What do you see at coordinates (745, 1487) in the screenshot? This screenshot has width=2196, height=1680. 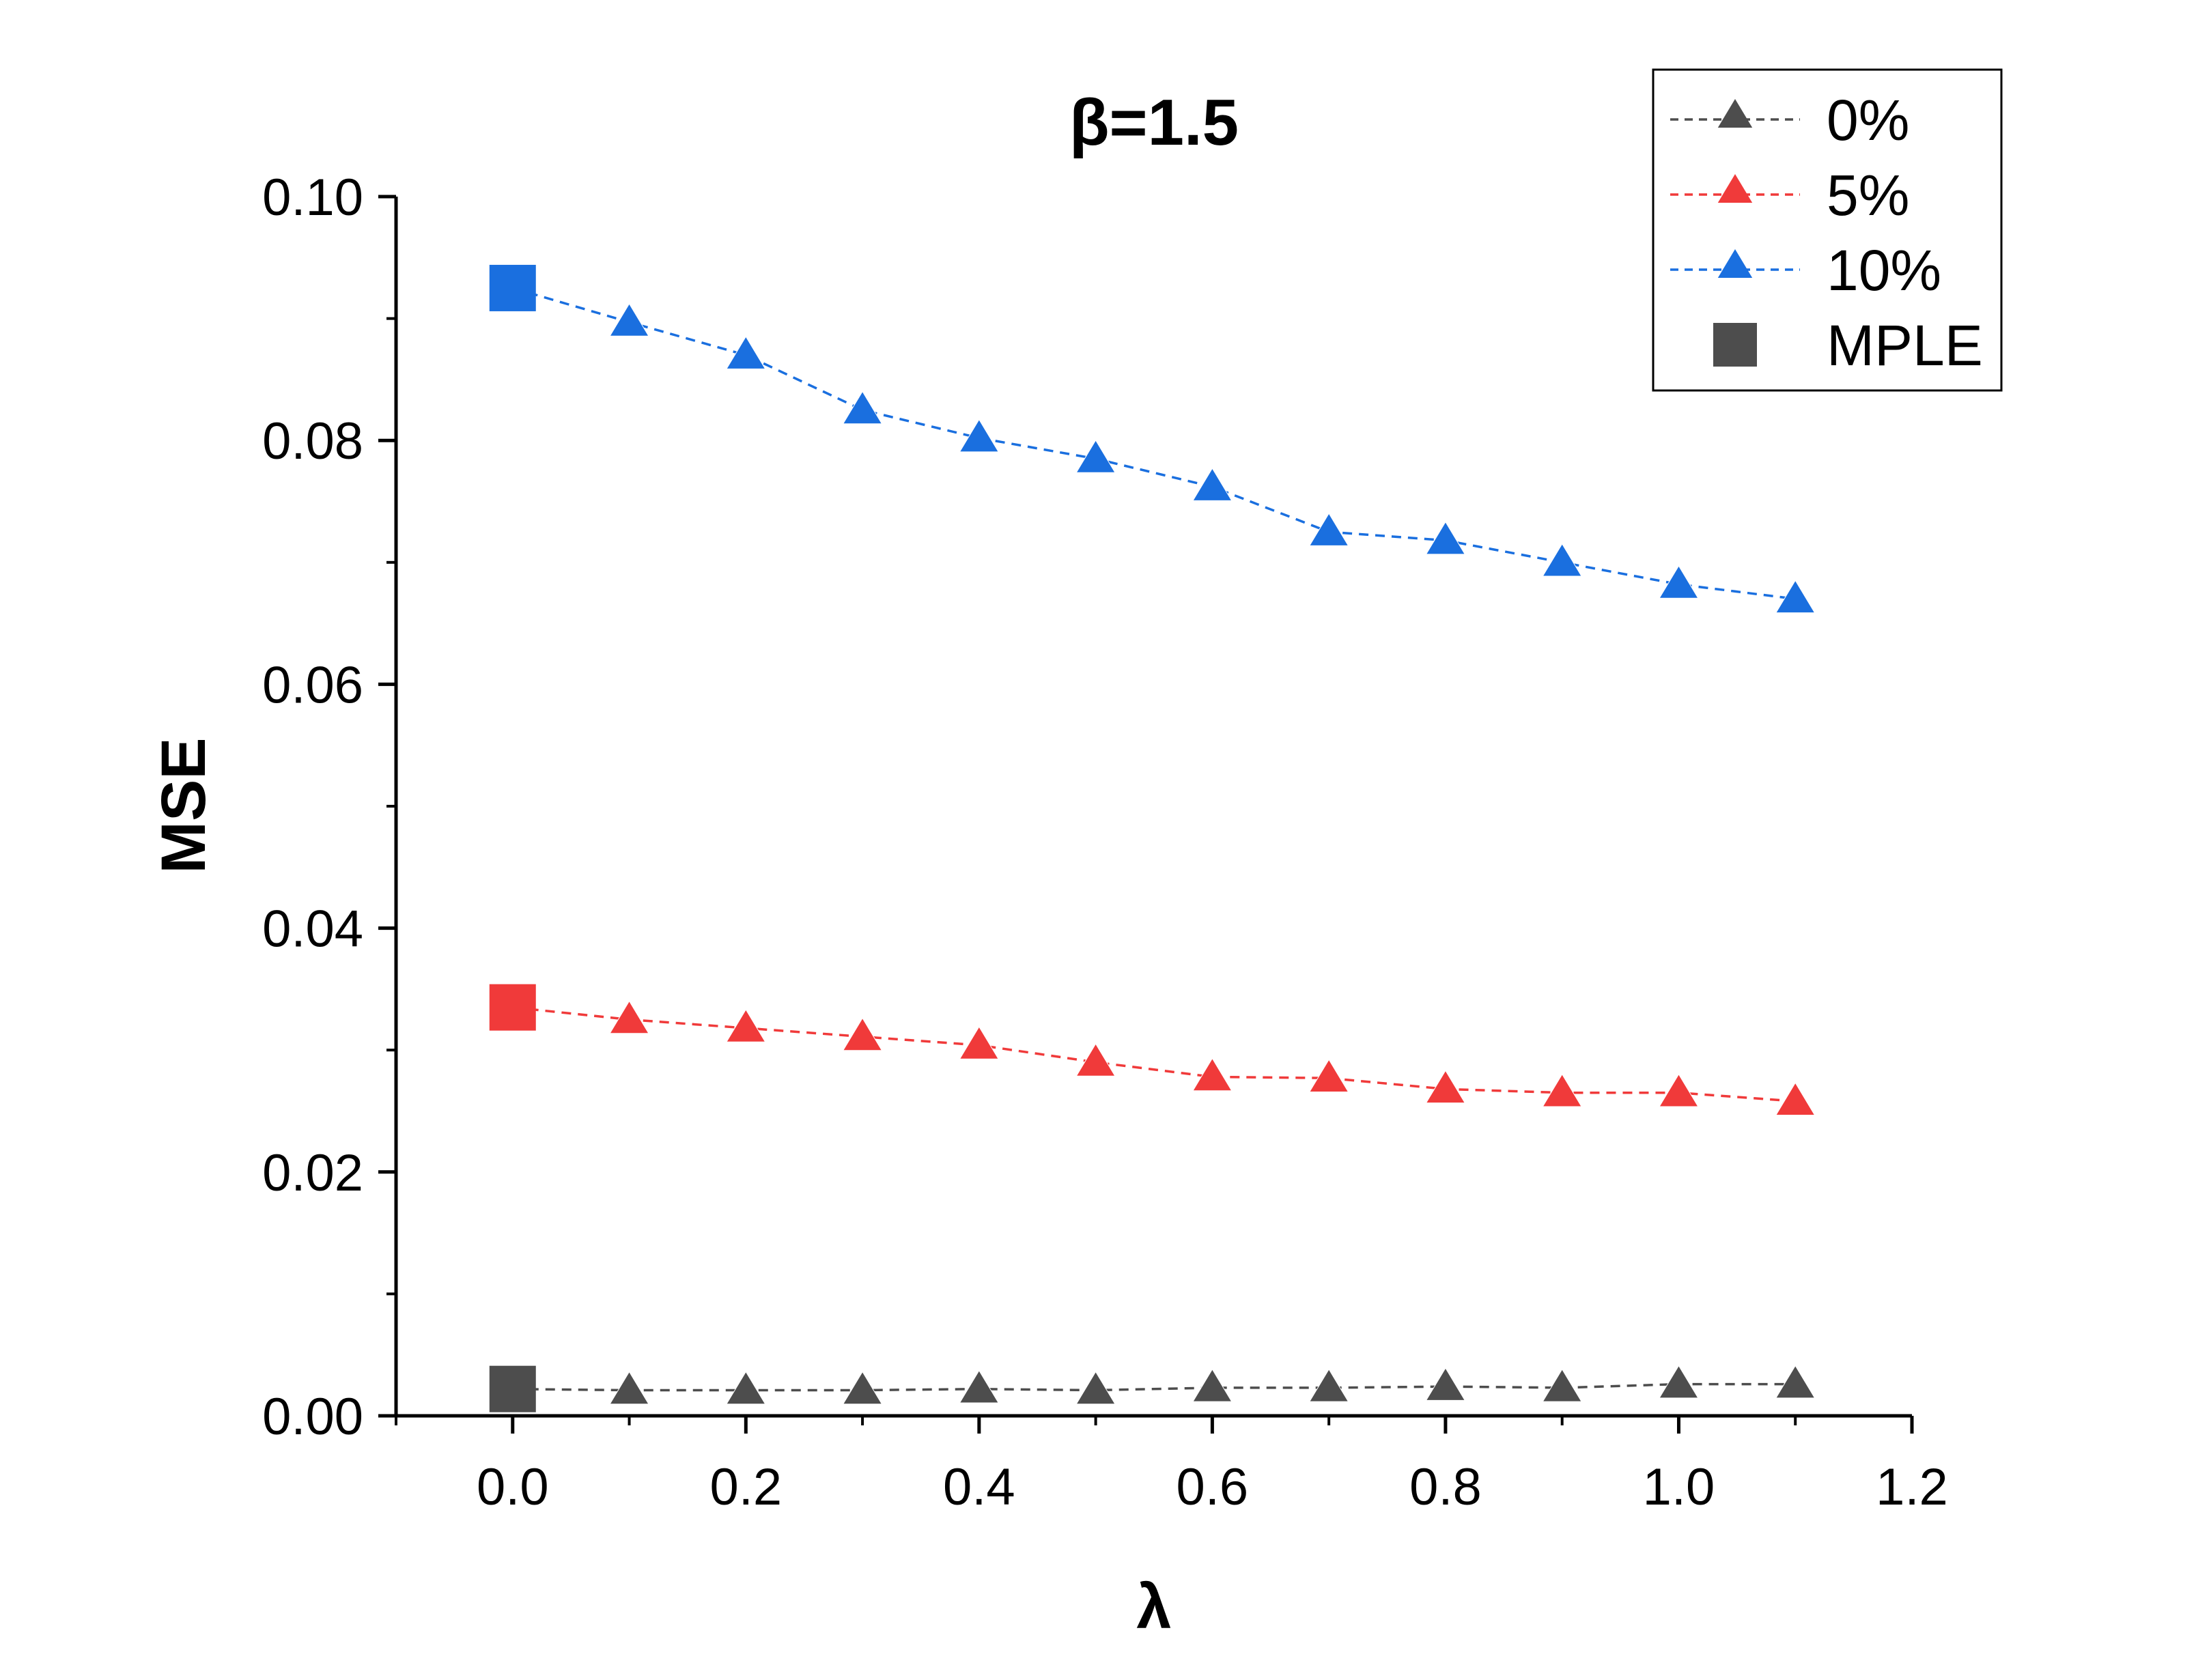 I see `x-tick-label: 0.2` at bounding box center [745, 1487].